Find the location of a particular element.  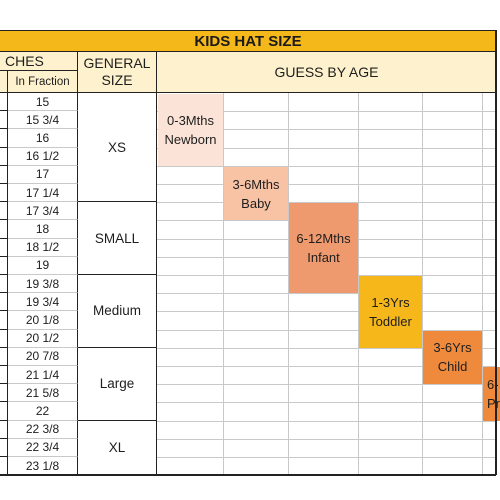

age-stage: Child is located at coordinates (452, 367).